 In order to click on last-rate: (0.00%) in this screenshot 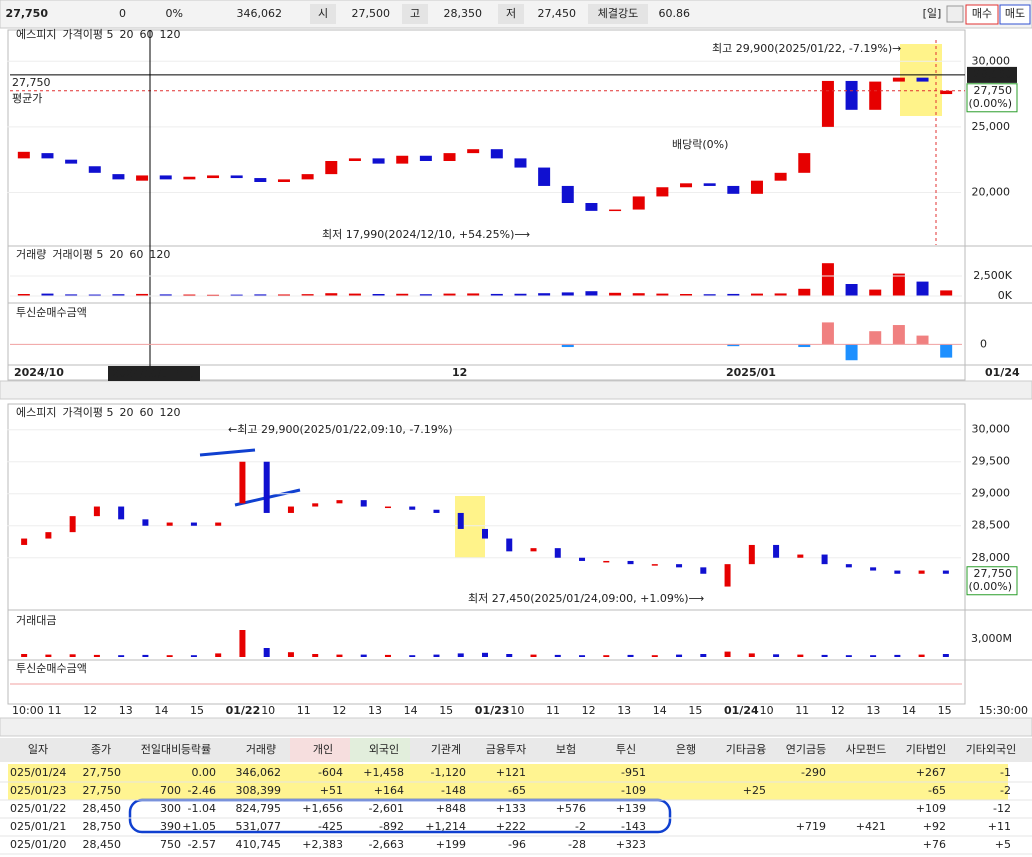, I will do `click(990, 586)`.